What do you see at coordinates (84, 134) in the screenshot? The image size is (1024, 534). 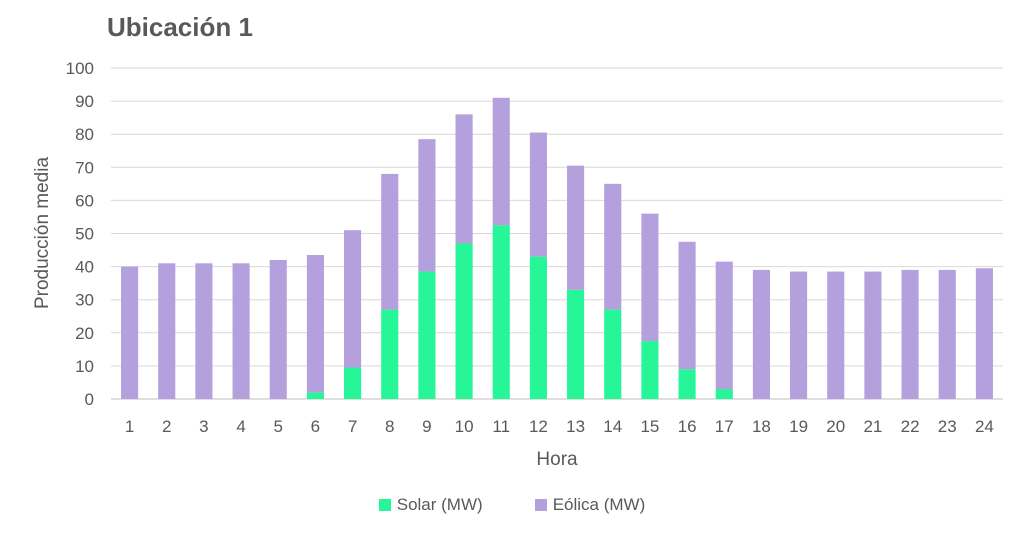 I see `y-tick-label: 80` at bounding box center [84, 134].